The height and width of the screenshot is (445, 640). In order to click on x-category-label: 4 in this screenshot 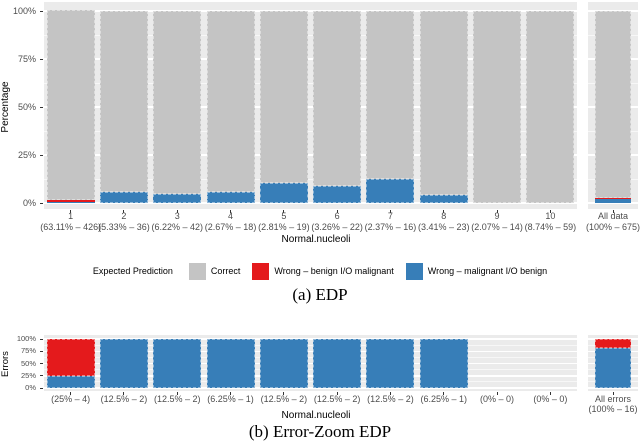, I will do `click(231, 216)`.